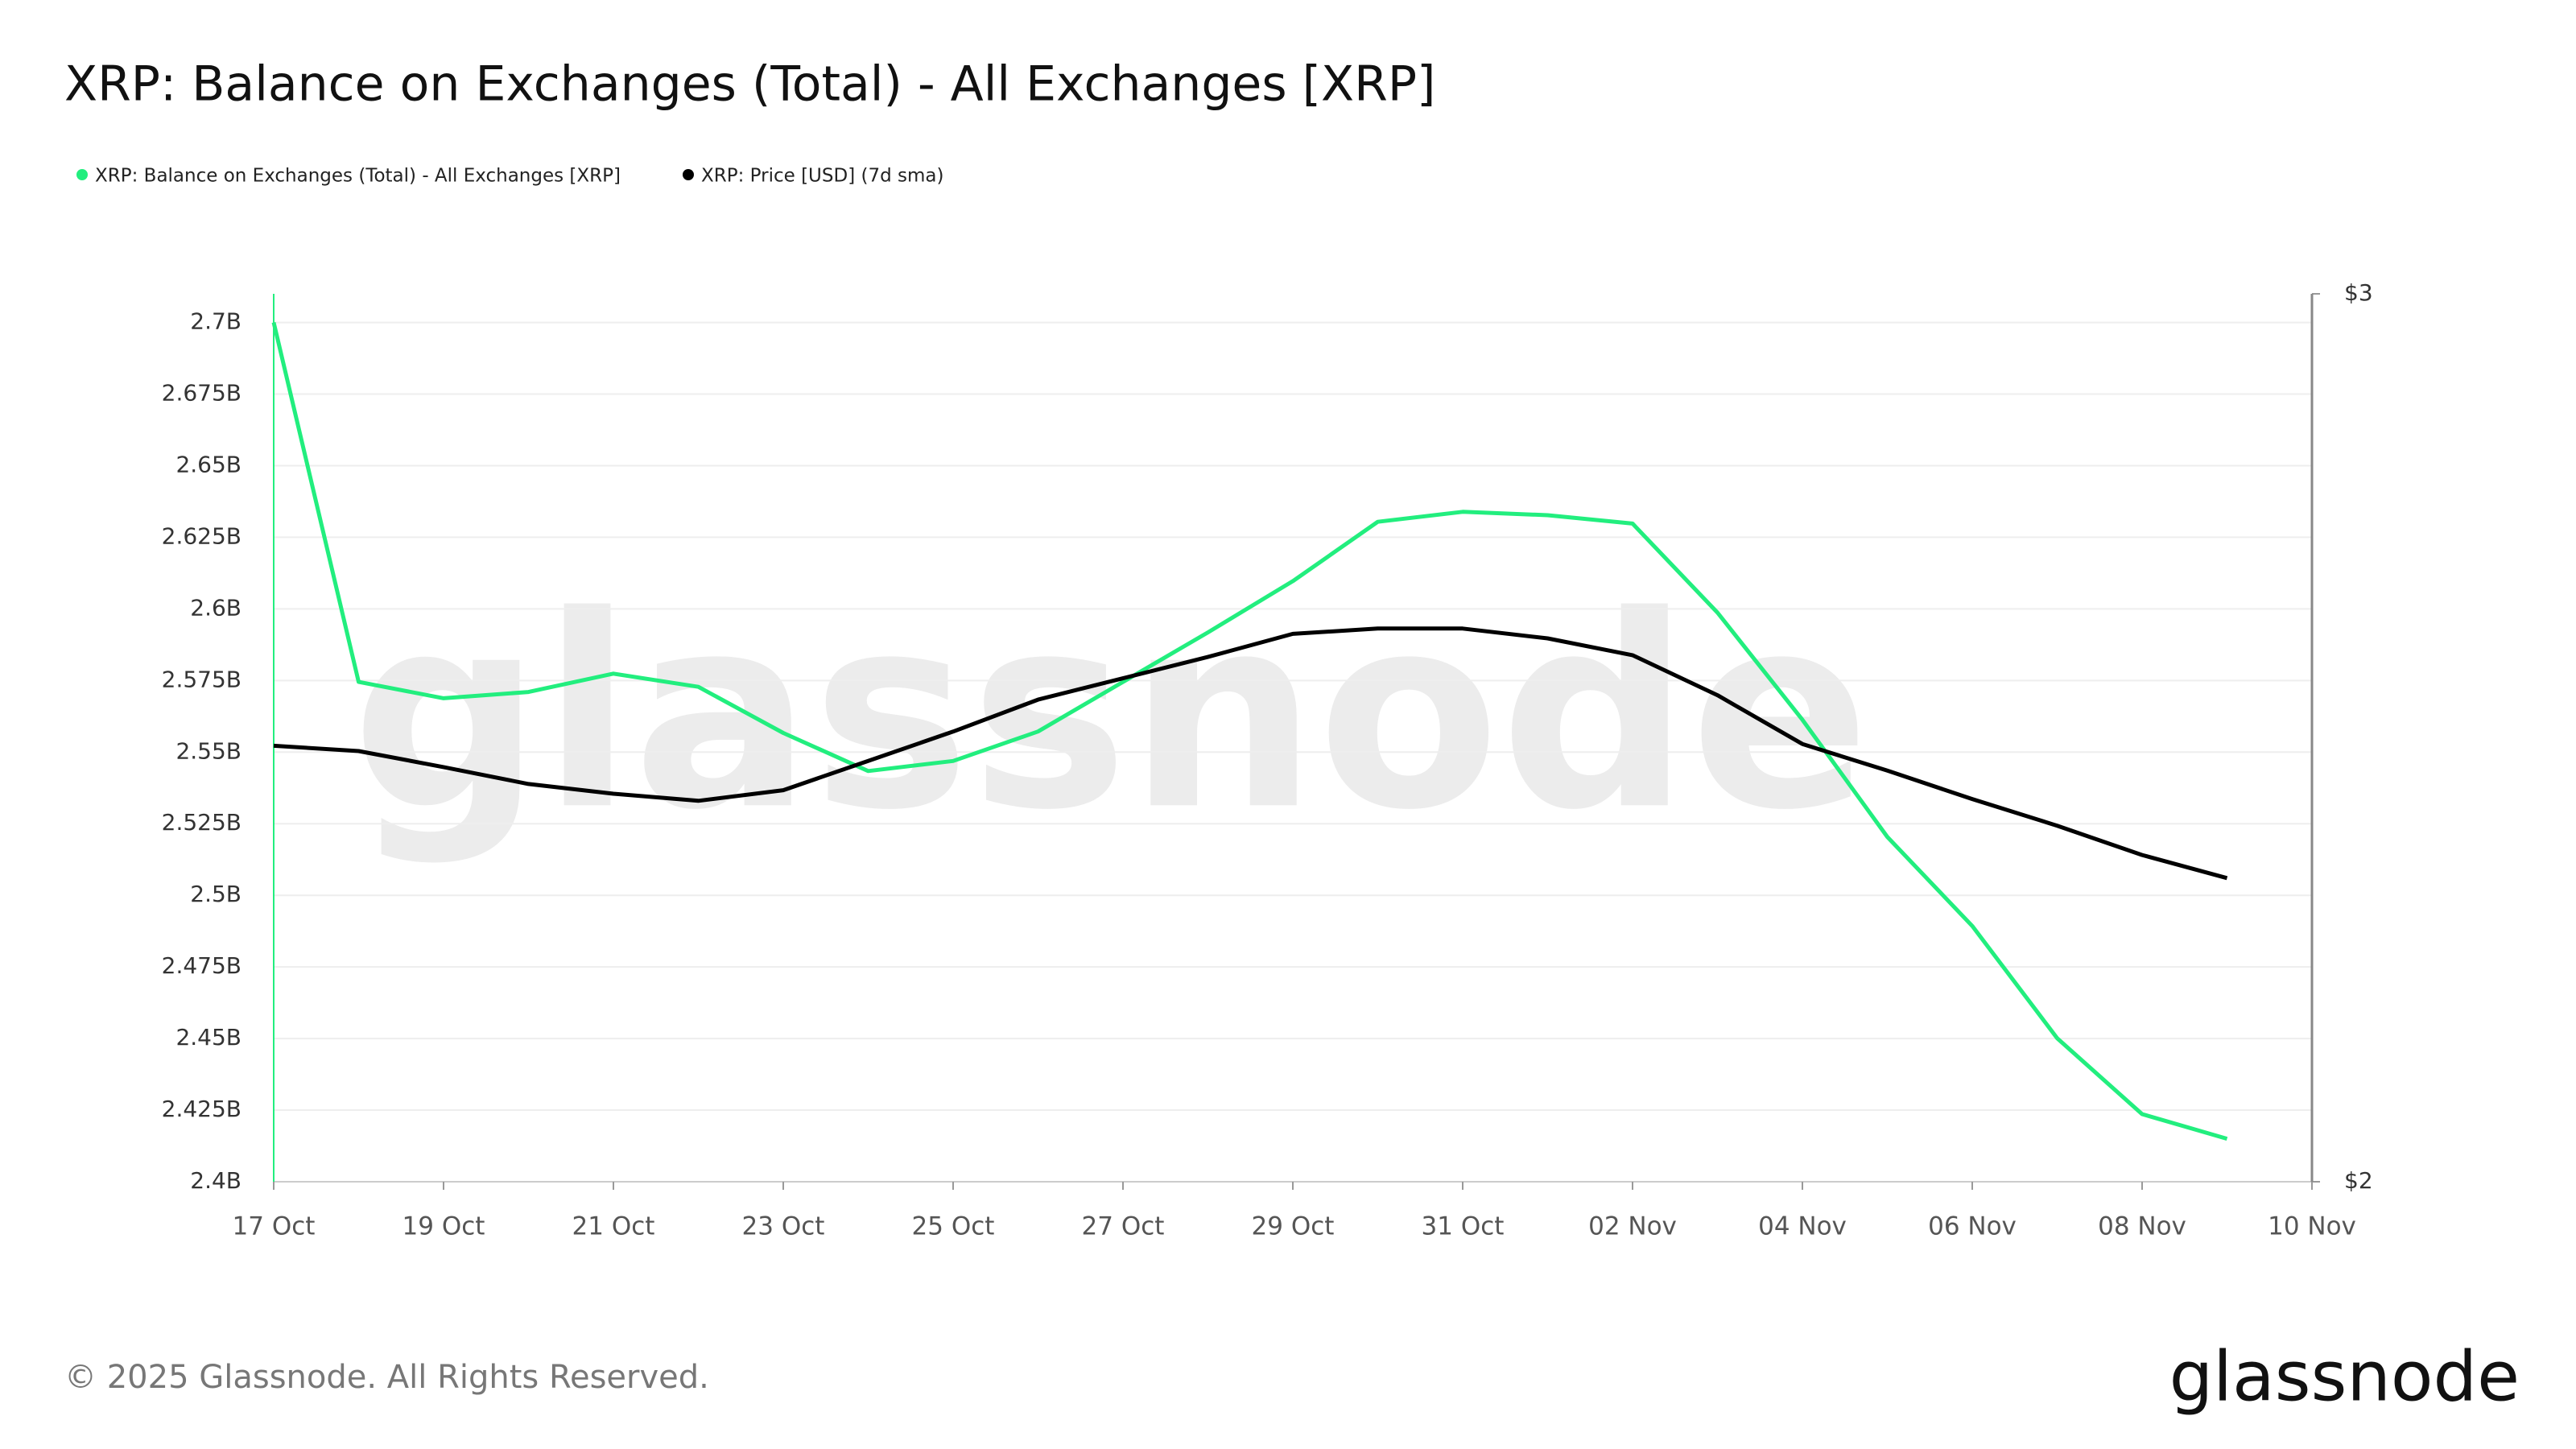  What do you see at coordinates (613, 1226) in the screenshot?
I see `x-tick-label: 21 Oct` at bounding box center [613, 1226].